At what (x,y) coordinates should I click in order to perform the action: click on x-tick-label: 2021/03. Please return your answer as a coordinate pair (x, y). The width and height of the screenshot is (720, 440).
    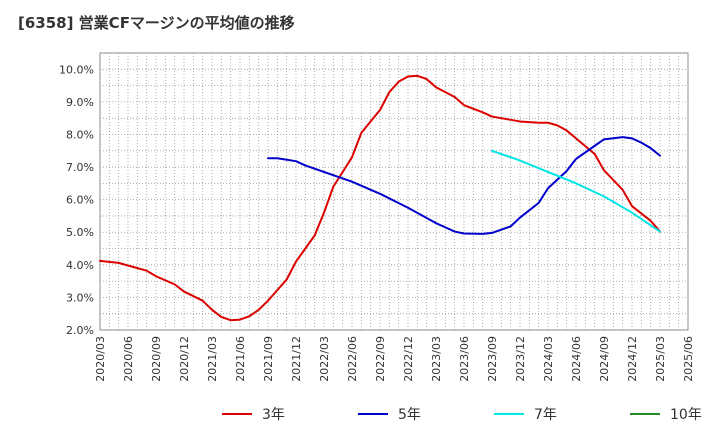
    Looking at the image, I should click on (212, 359).